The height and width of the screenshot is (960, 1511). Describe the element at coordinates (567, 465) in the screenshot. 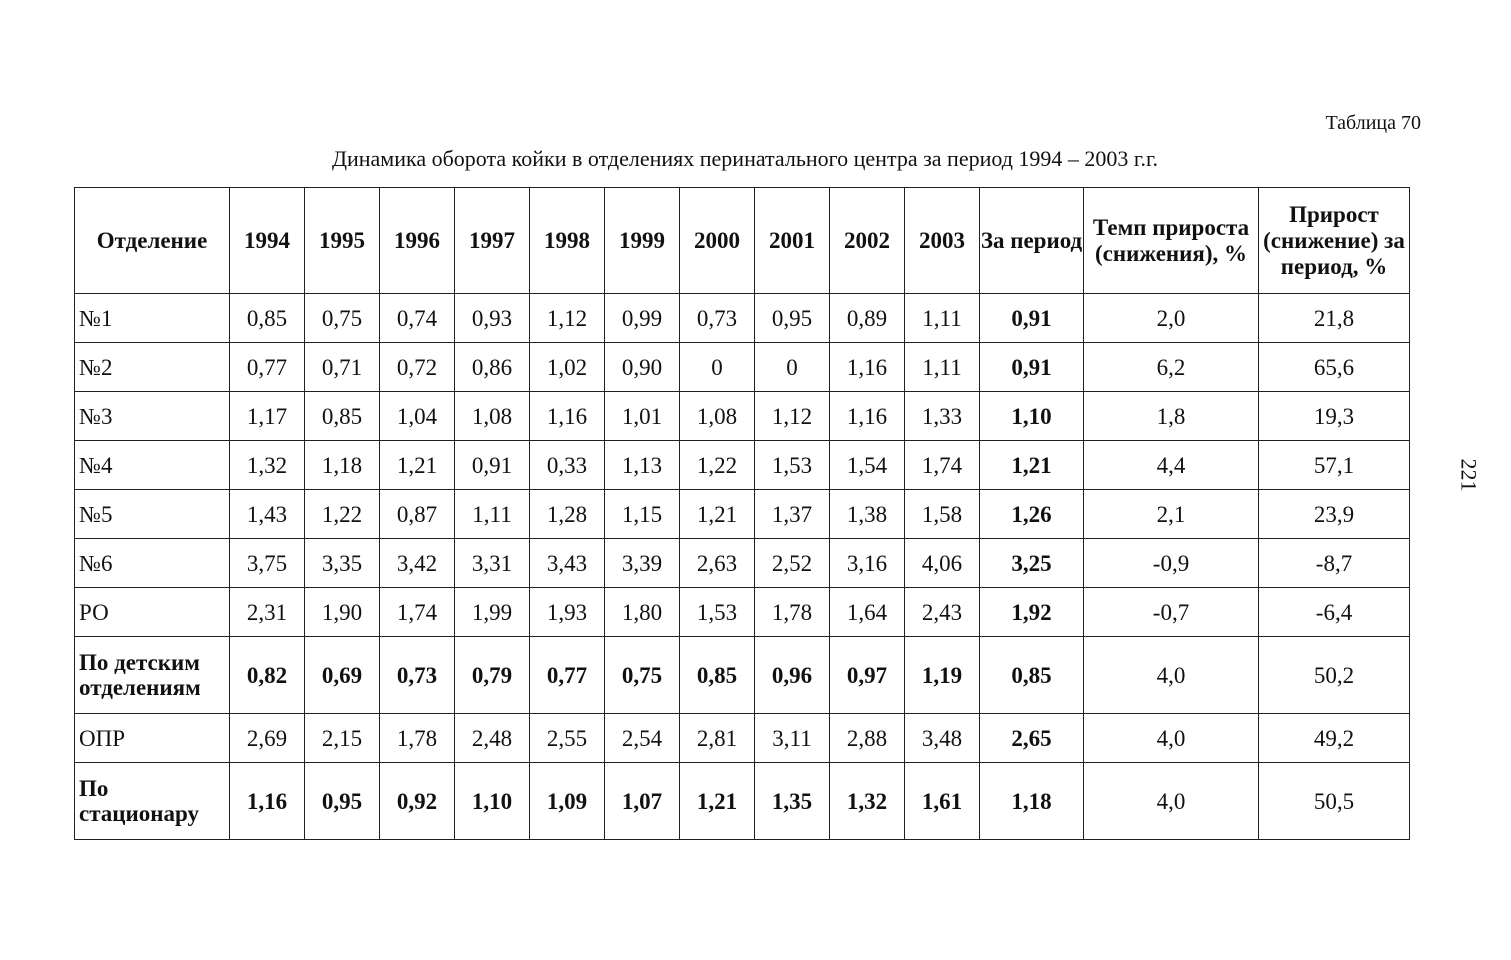

I see `year-value-cell: 0,33` at that location.